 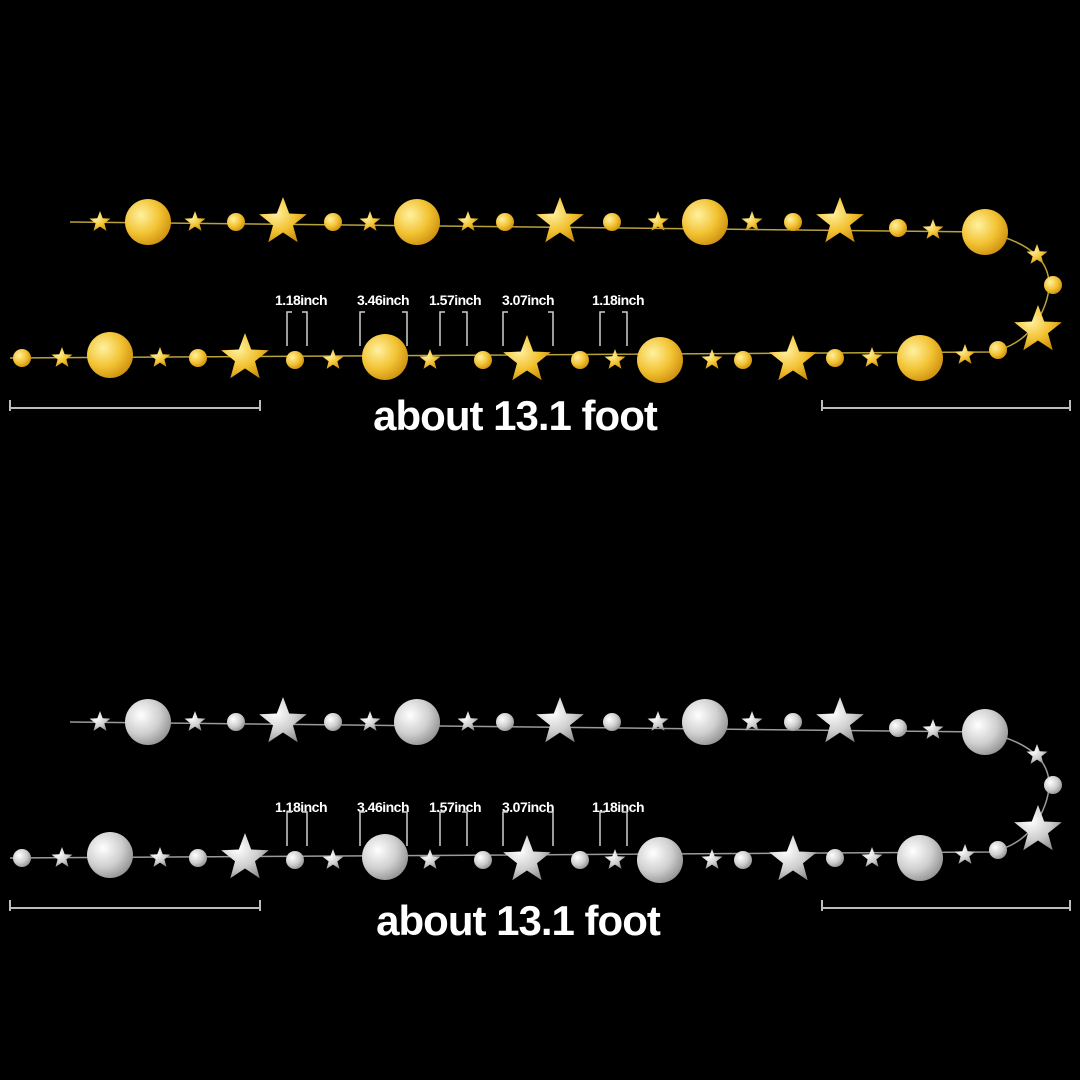 What do you see at coordinates (135, 405) in the screenshot?
I see `length-measure-line` at bounding box center [135, 405].